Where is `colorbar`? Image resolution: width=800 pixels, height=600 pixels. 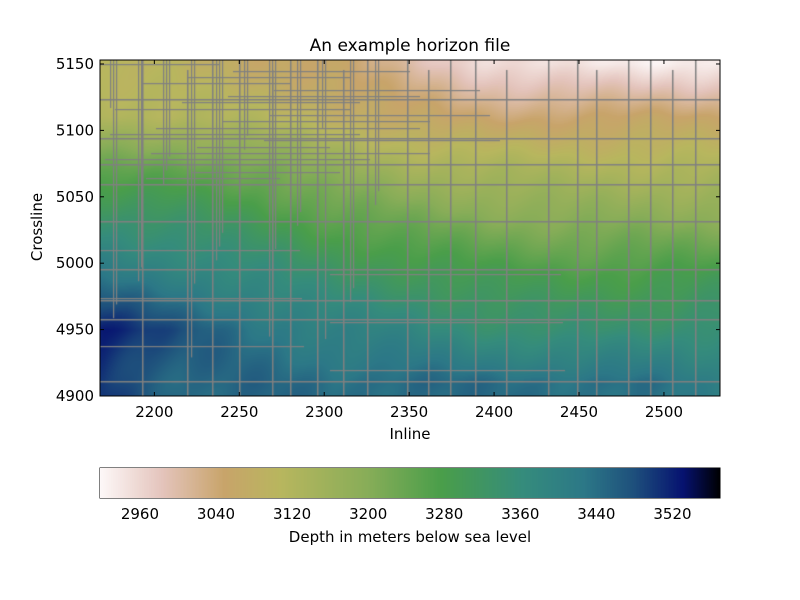
colorbar is located at coordinates (410, 483).